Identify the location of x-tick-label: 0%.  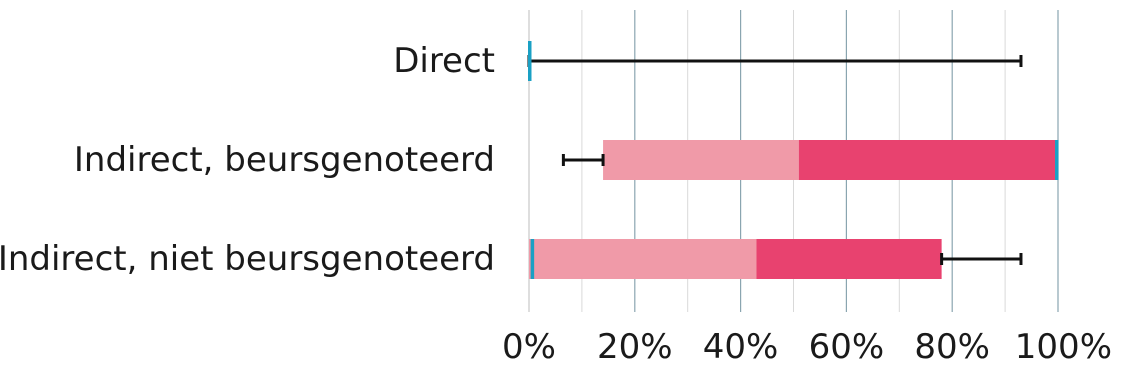
(529, 347).